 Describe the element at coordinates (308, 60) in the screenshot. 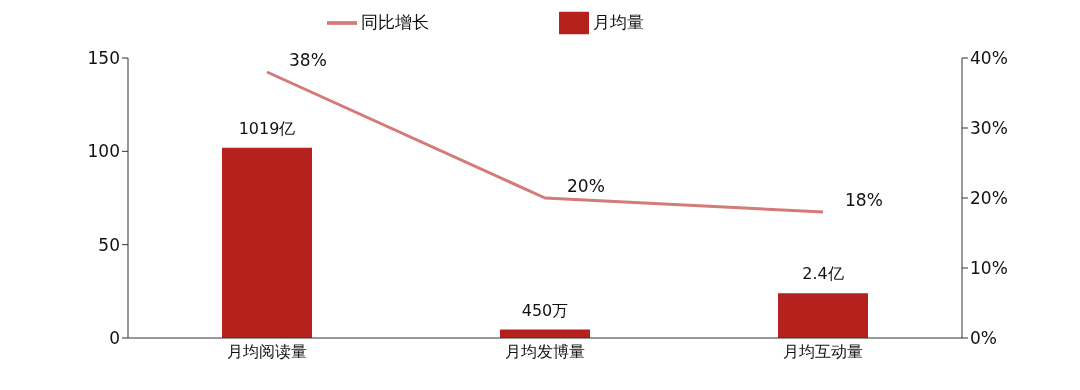

I see `data-label: 38%` at that location.